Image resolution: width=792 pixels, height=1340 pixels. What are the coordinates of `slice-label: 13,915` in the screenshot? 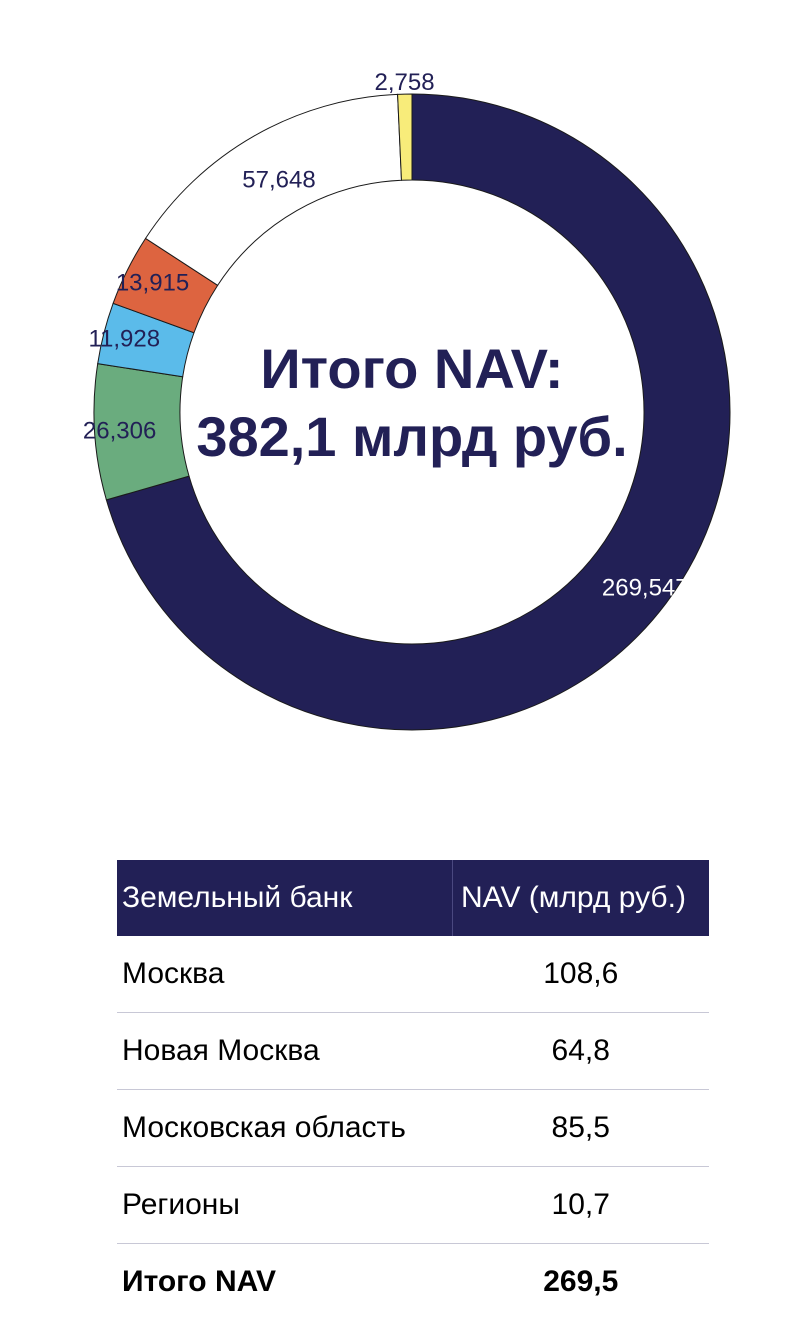 It's located at (152, 282).